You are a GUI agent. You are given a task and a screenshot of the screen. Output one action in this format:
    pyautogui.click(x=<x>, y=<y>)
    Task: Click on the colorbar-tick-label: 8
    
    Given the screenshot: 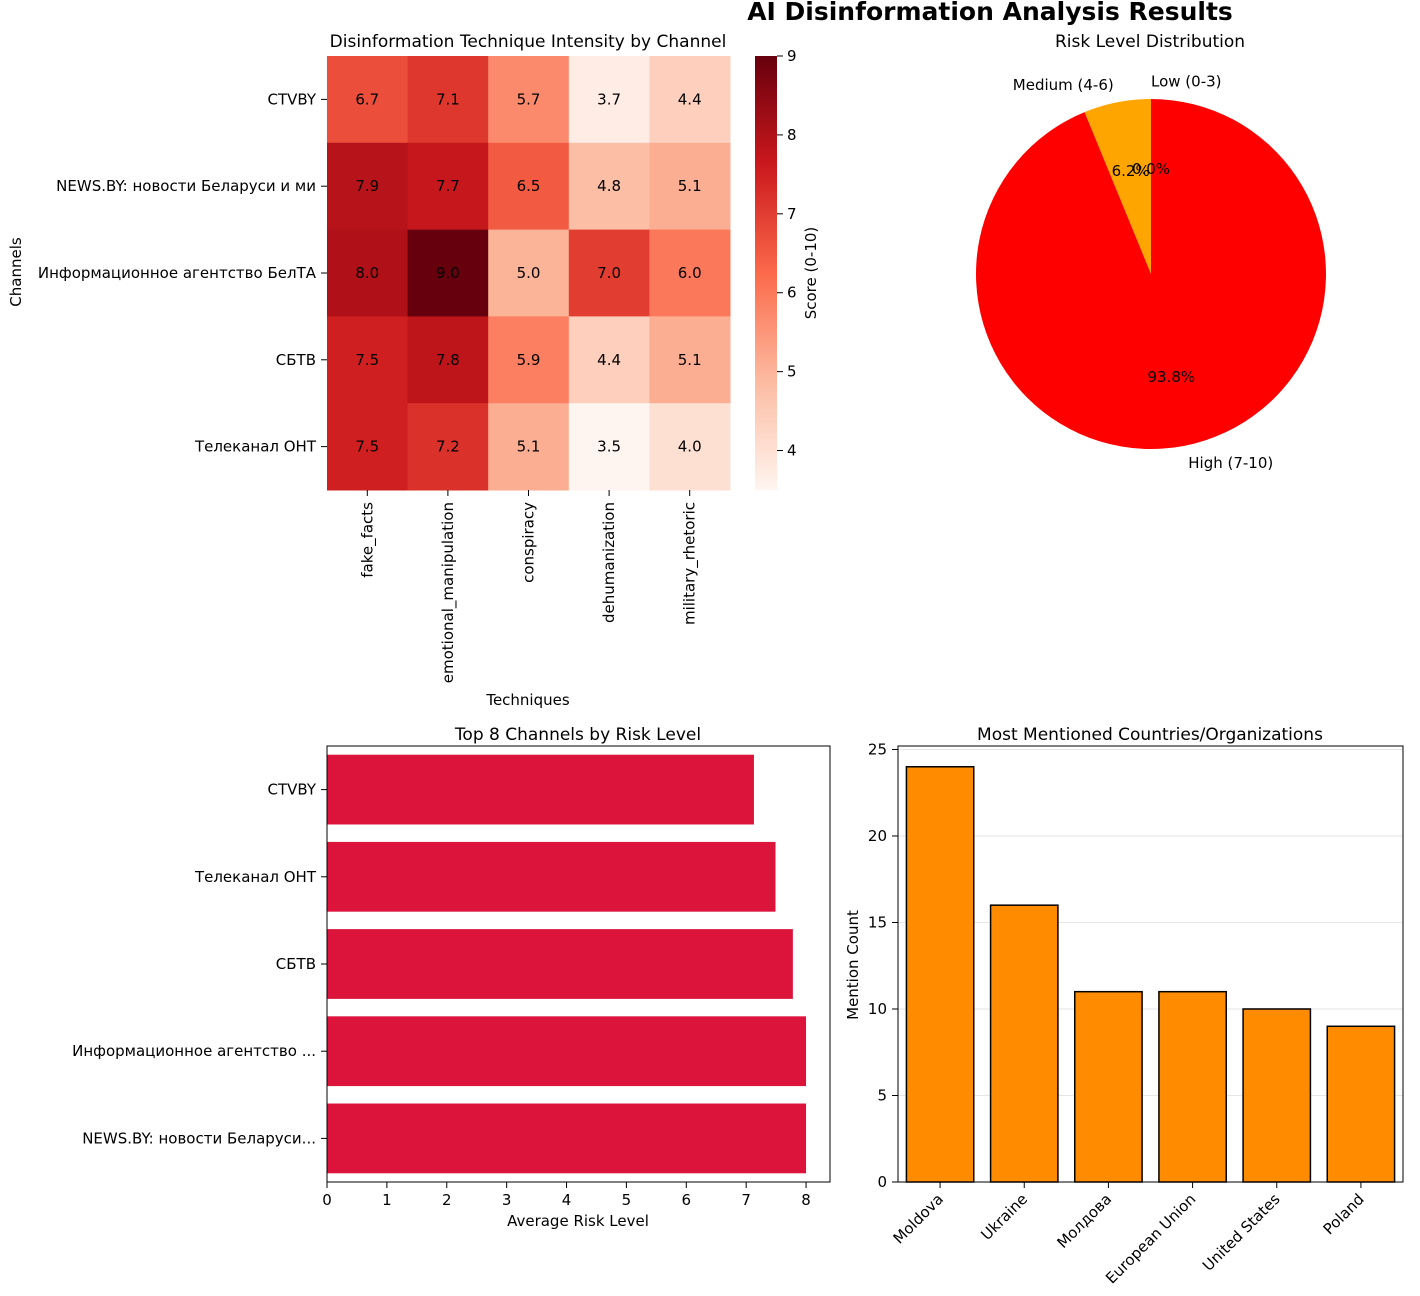 What is the action you would take?
    pyautogui.click(x=792, y=135)
    